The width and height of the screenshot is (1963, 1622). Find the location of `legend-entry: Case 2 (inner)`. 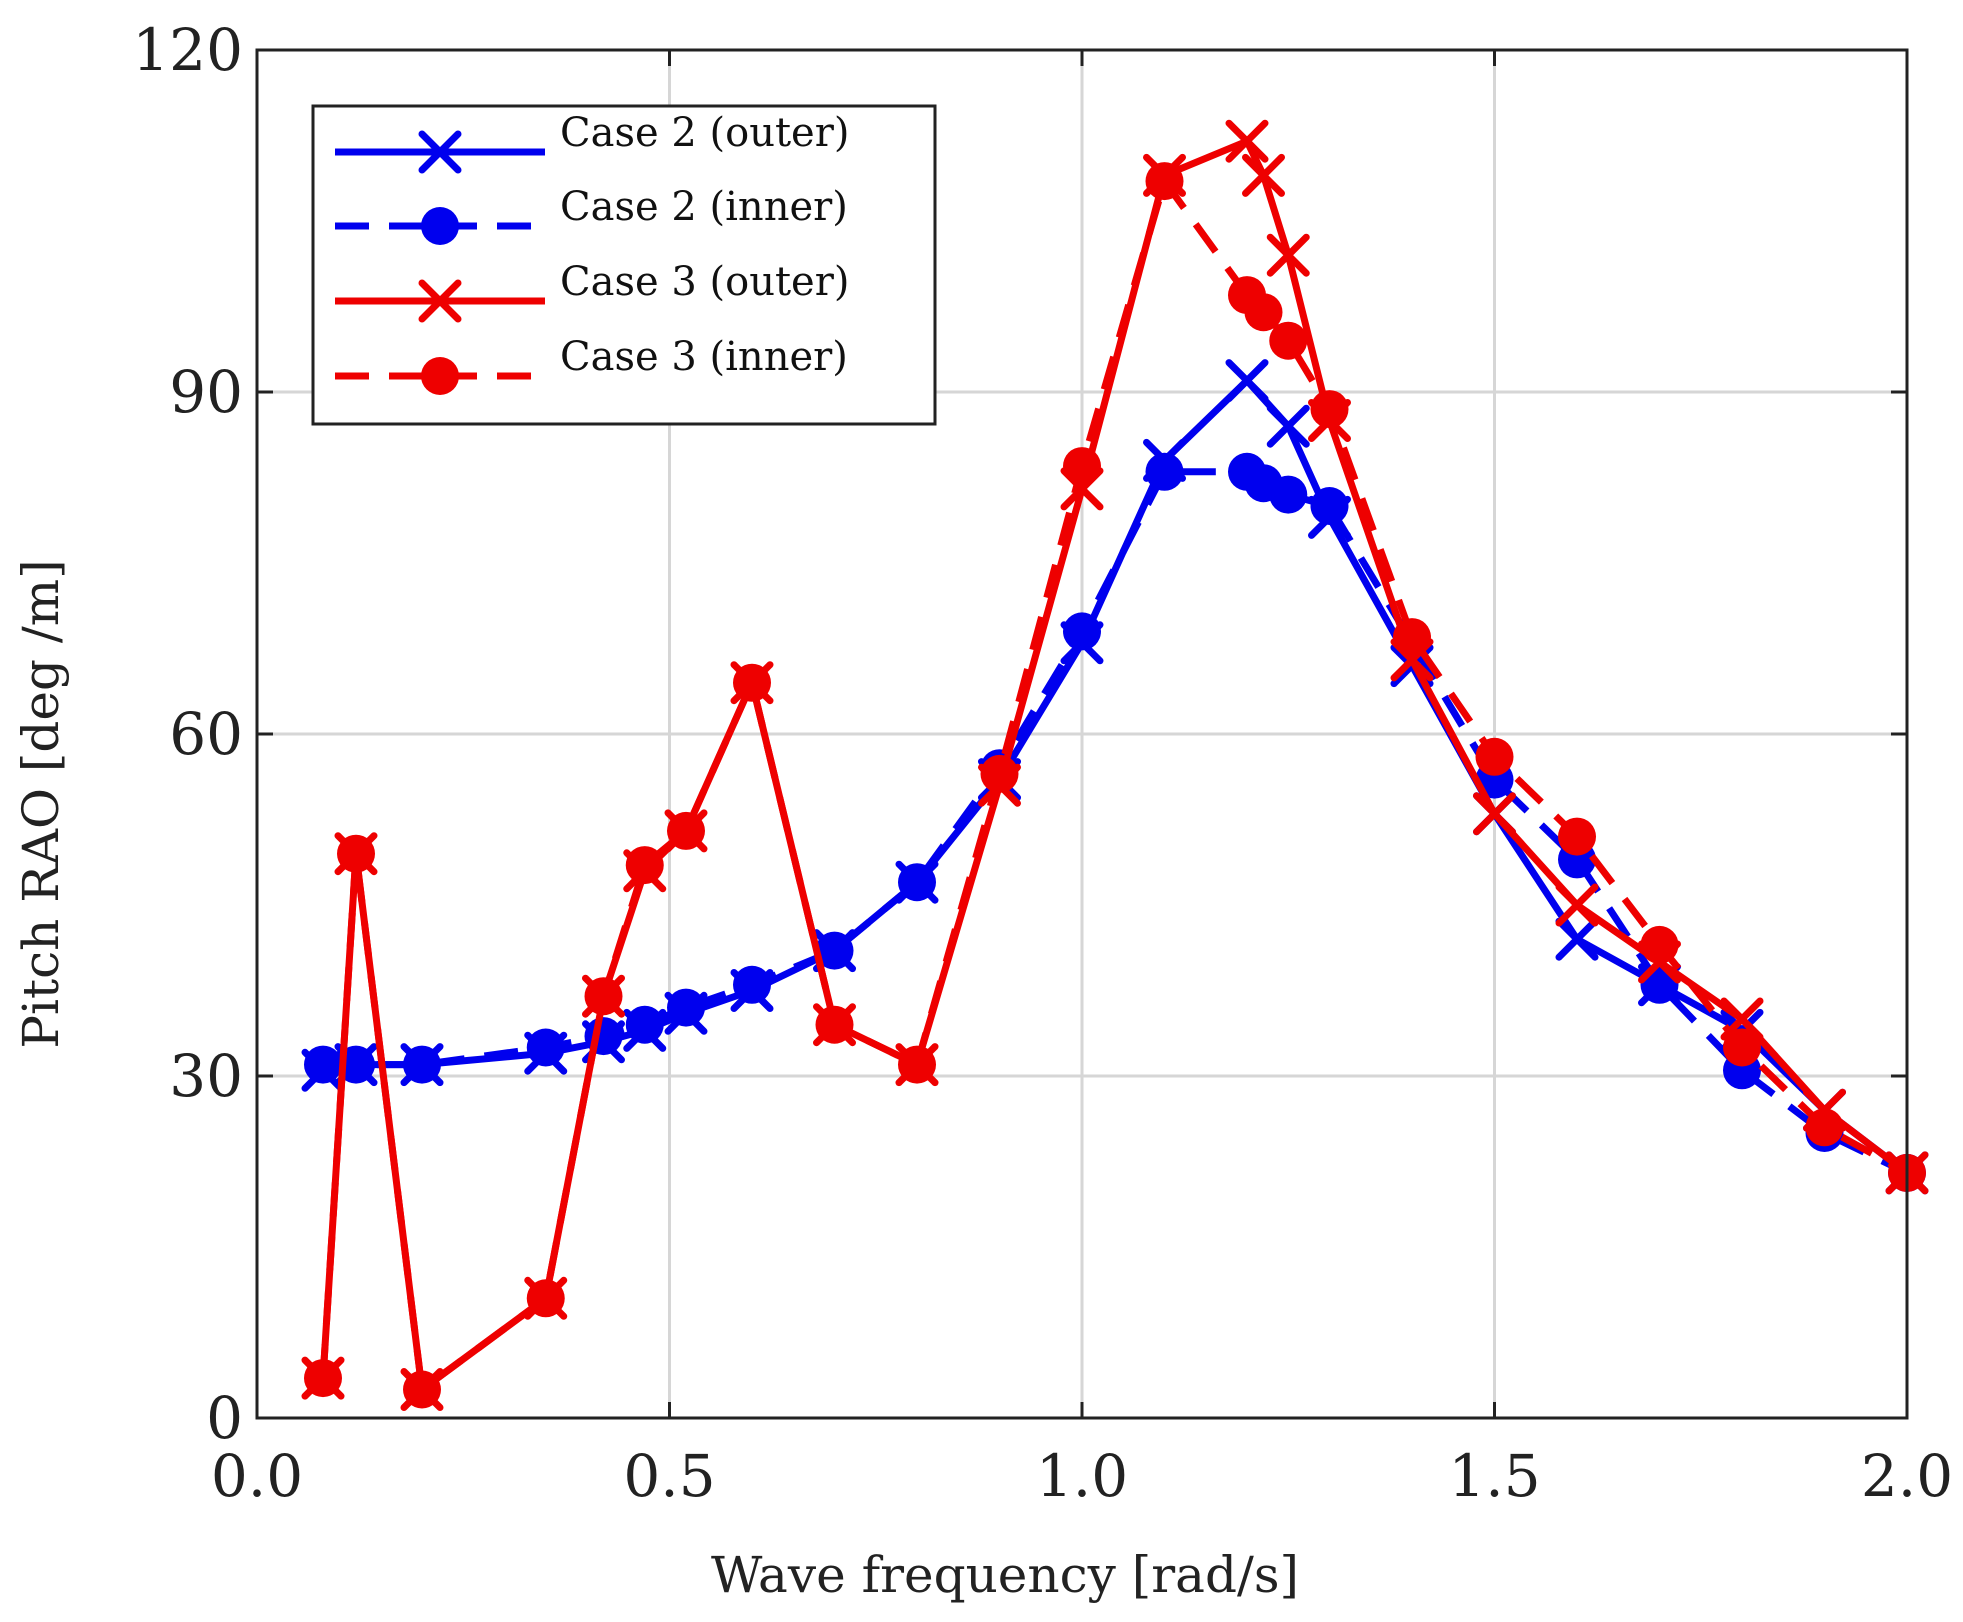

legend-entry: Case 2 (inner) is located at coordinates (591, 214).